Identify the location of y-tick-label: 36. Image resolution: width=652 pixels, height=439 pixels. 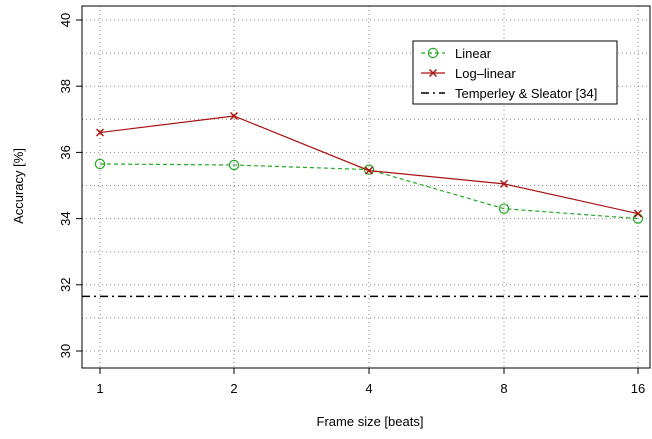
(65, 152).